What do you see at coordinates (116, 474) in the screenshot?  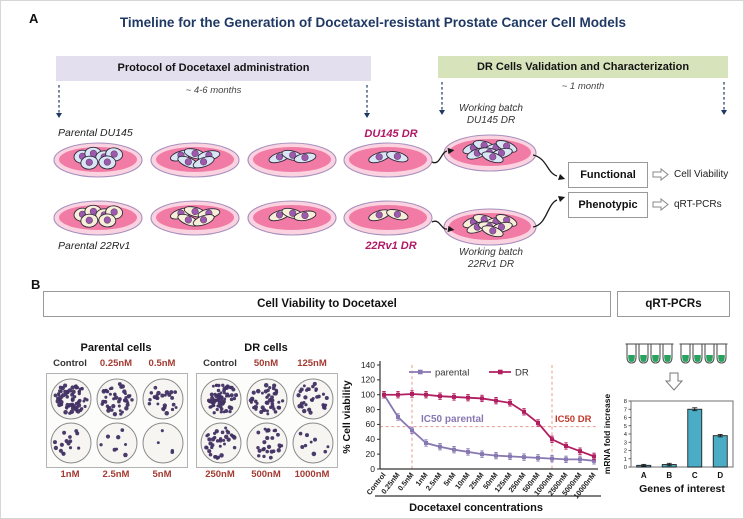 I see `well-bottom-label: 2.5nM` at bounding box center [116, 474].